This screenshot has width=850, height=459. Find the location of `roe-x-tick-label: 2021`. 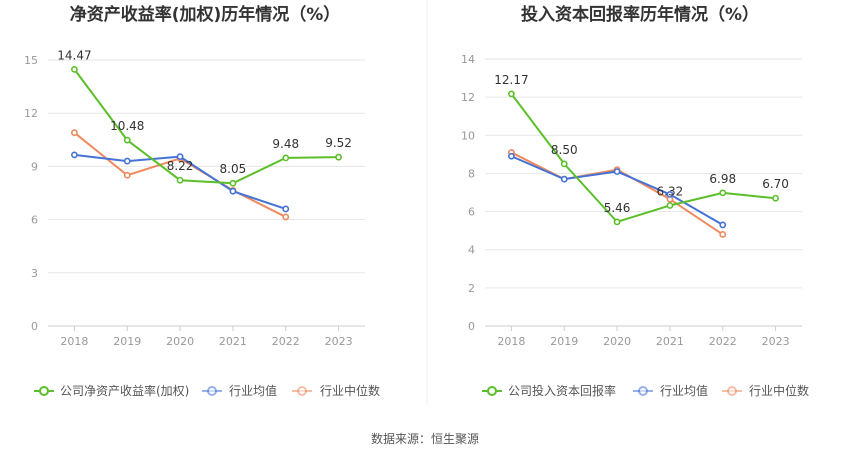

roe-x-tick-label: 2021 is located at coordinates (233, 341).